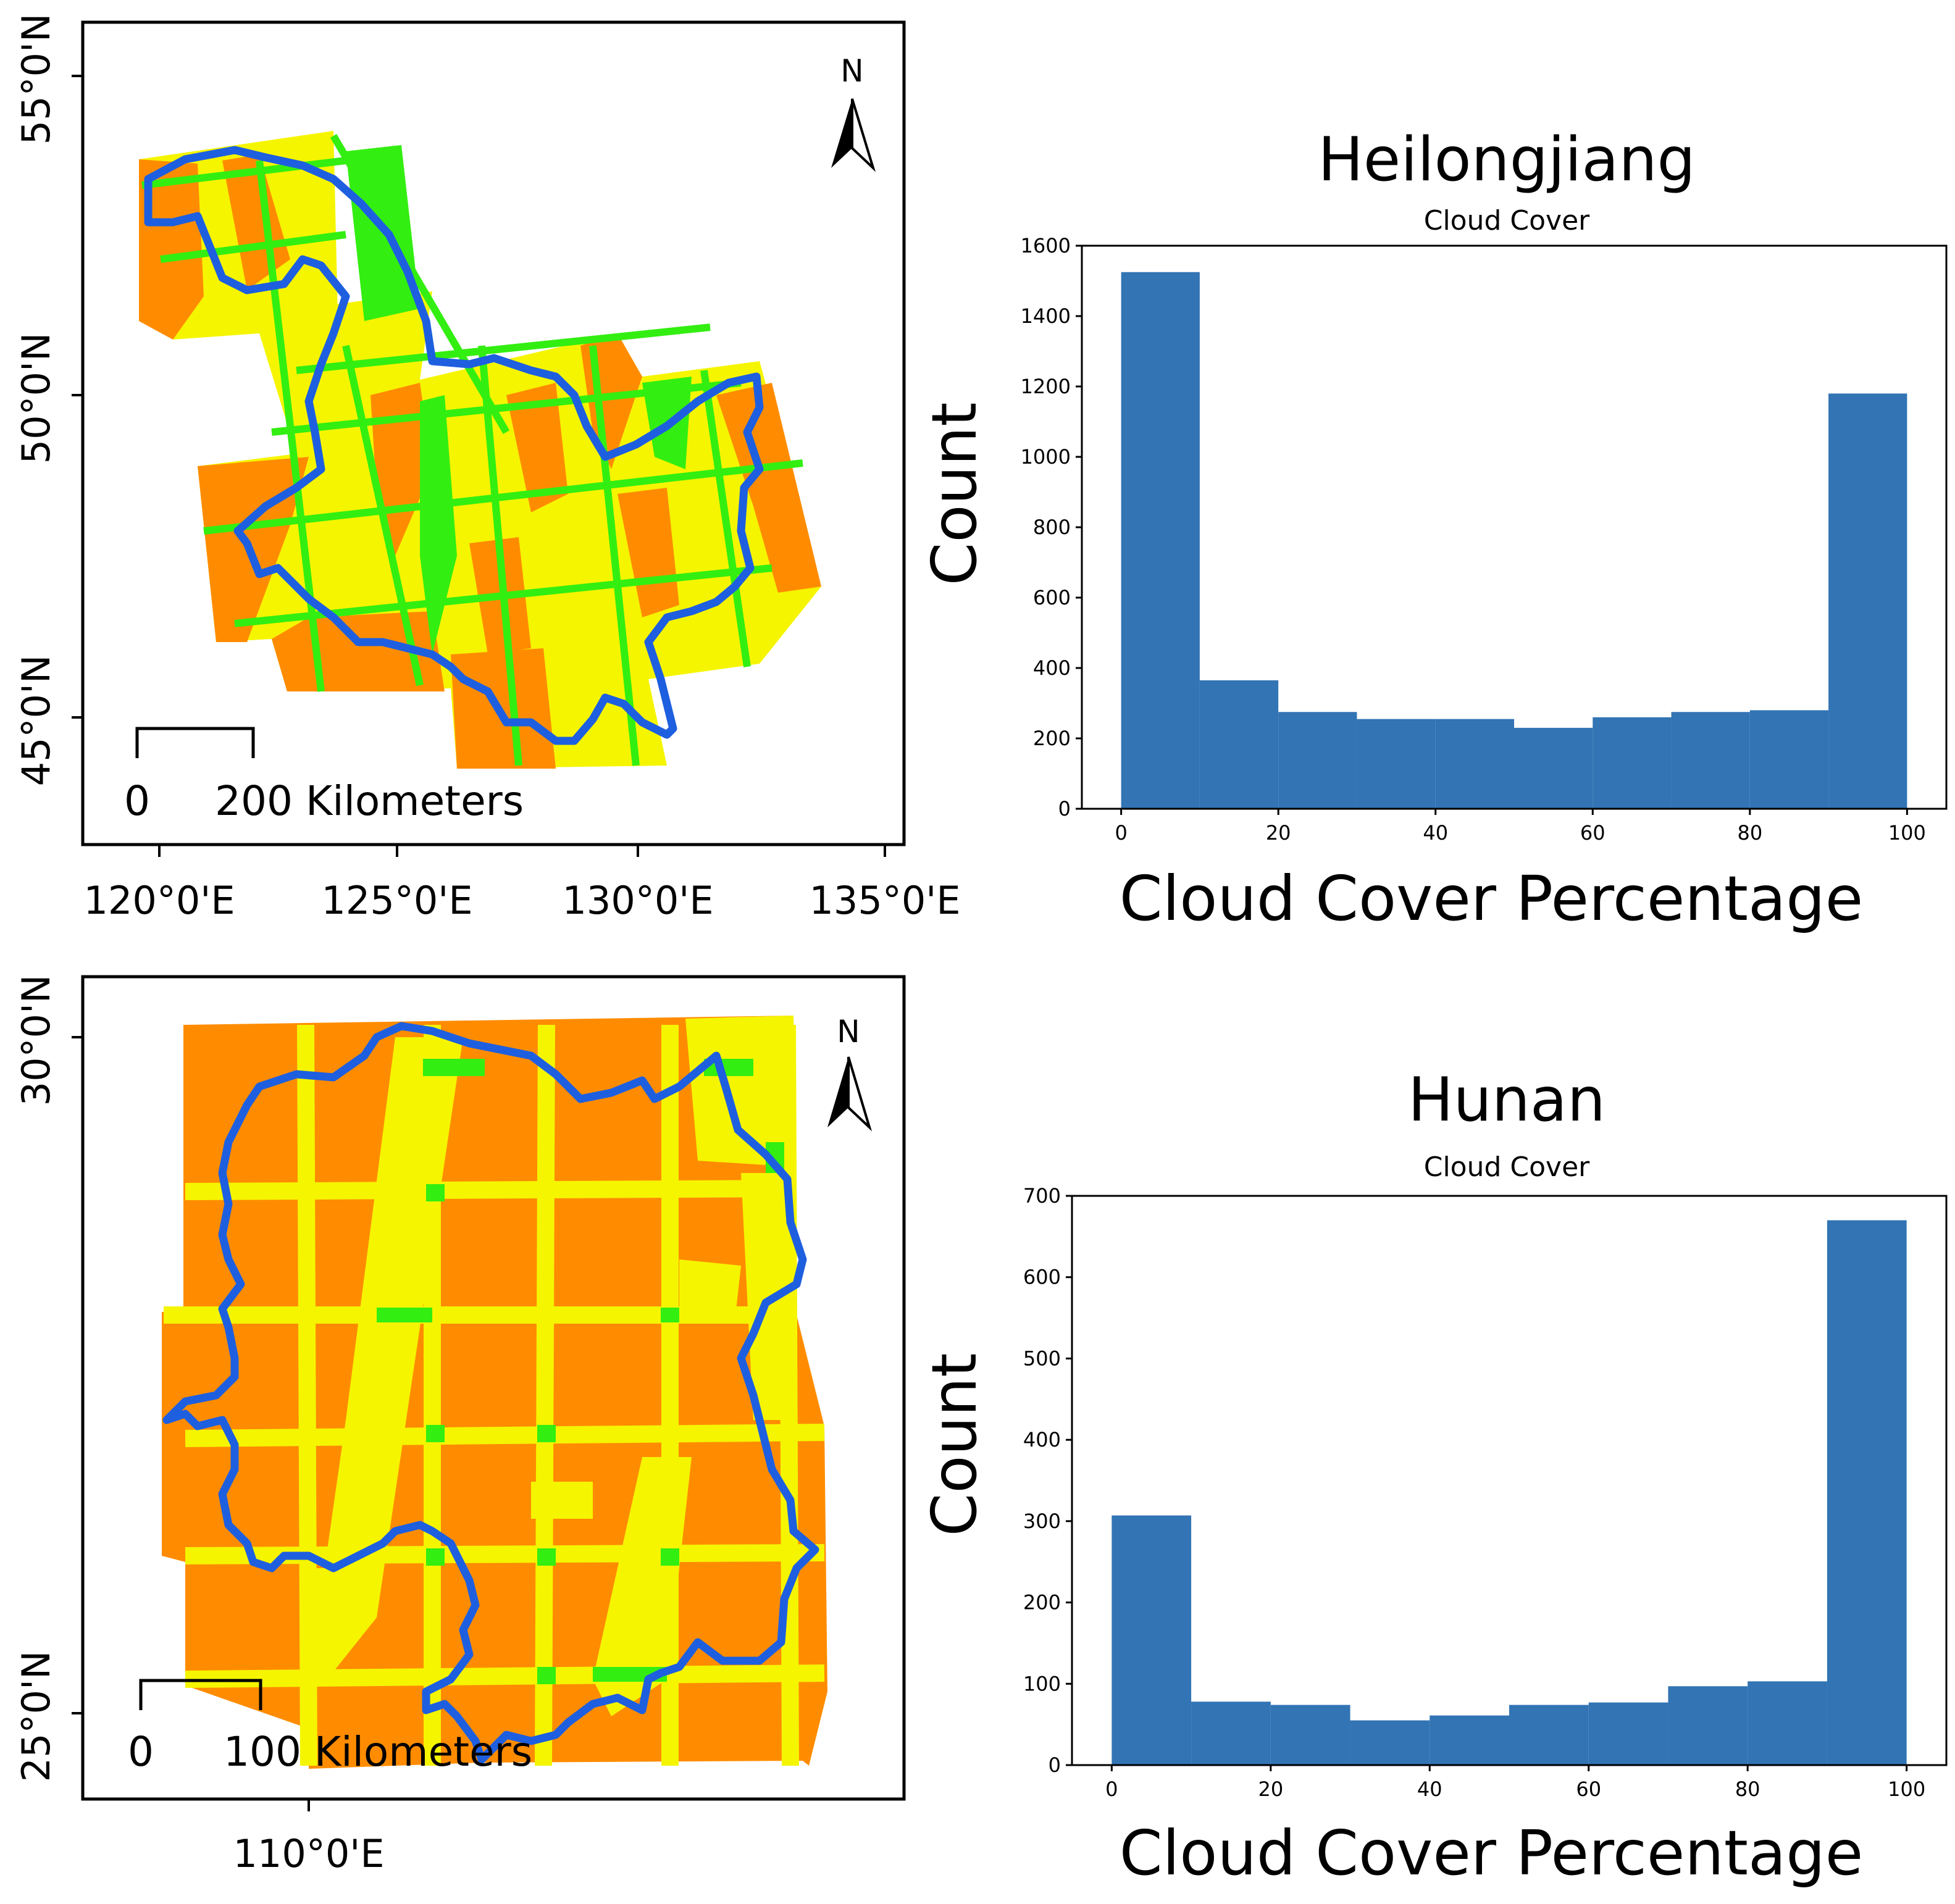  Describe the element at coordinates (1047, 1481) in the screenshot. I see `y-ticks: 0 100 200 300 400 500 600 700` at that location.